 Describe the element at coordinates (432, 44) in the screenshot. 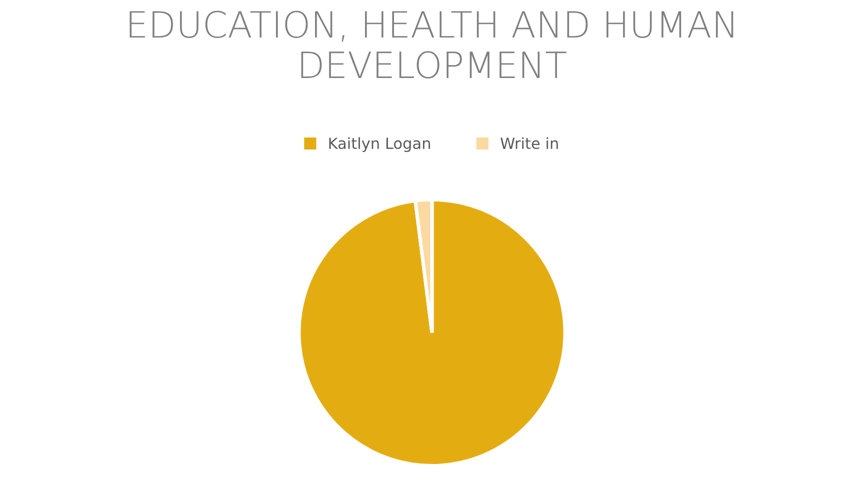

I see `chart-title: EDUCATION, HEALTH AND HUMAN DEVELOPMENT` at that location.